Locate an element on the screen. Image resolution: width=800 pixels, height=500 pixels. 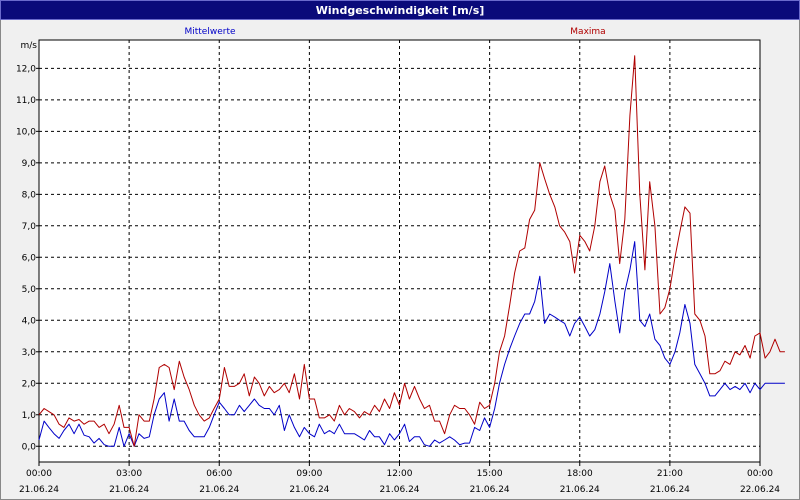
y-tick-label: 9,0 is located at coordinates (29, 164).